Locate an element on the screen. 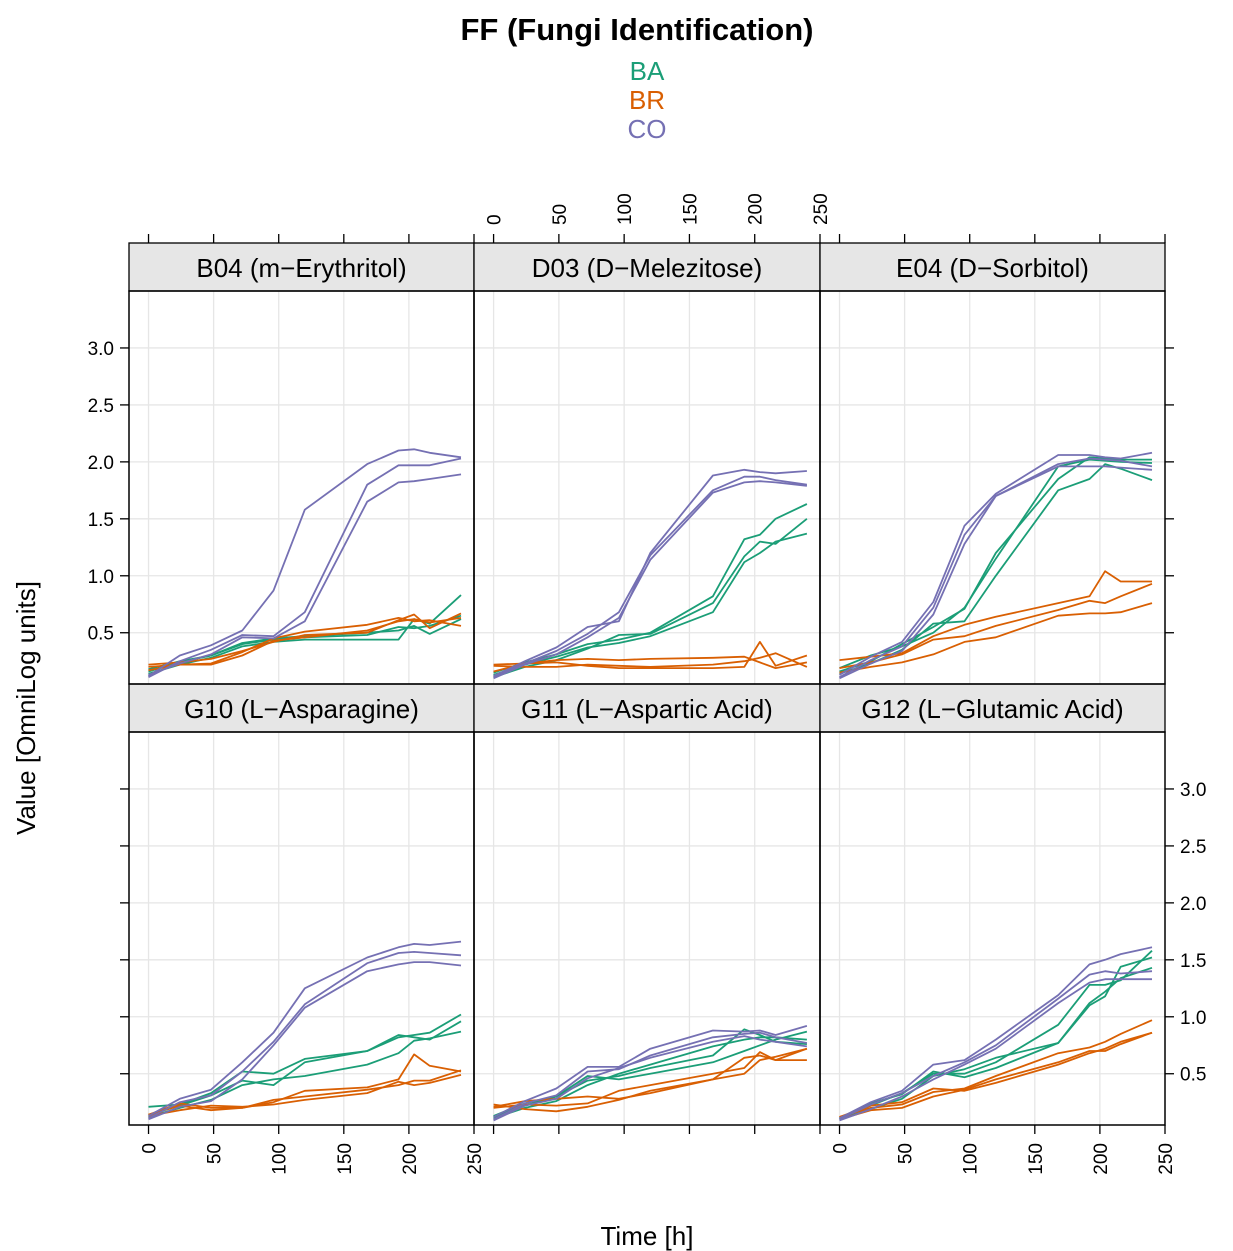 Image resolution: width=1233 pixels, height=1251 pixels. x-tick-label-bottom-50: 50 is located at coordinates (906, 1153).